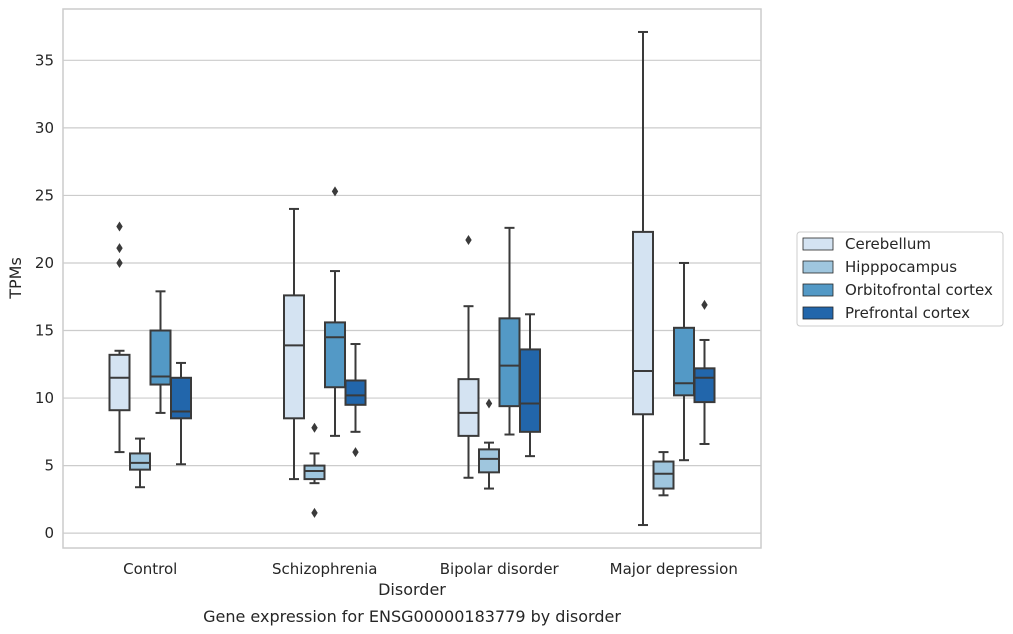 This screenshot has width=1013, height=634. What do you see at coordinates (49, 533) in the screenshot?
I see `y-tick-label: 0` at bounding box center [49, 533].